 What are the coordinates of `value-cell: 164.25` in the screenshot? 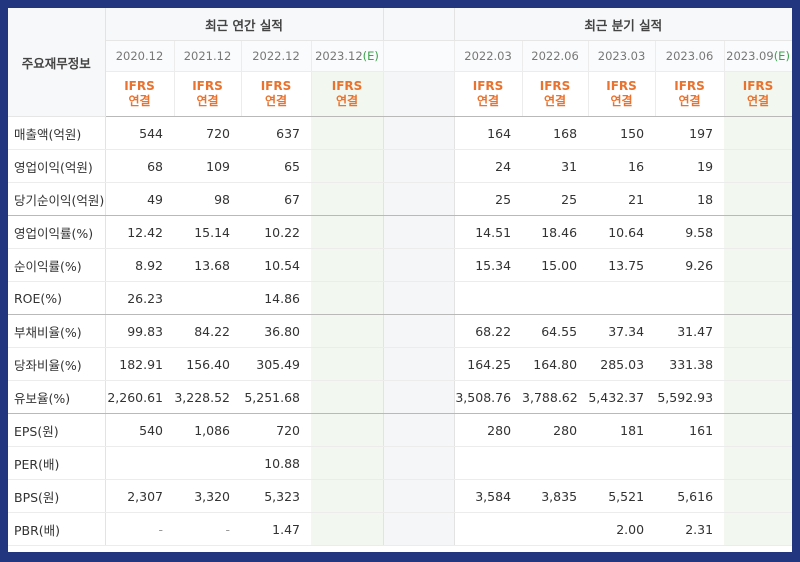 It's located at (488, 364).